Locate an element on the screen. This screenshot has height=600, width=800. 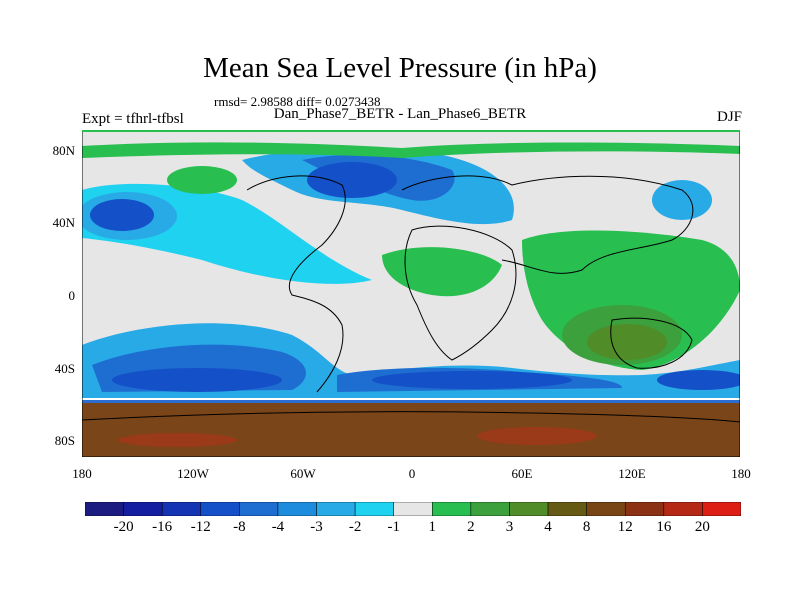
colorbar is located at coordinates (413, 509).